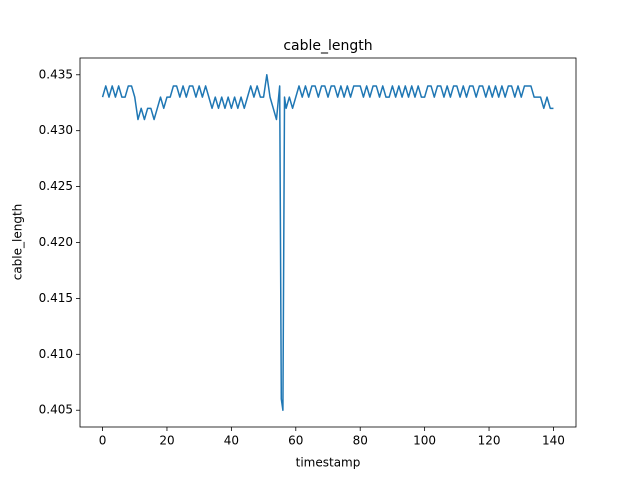 This screenshot has width=640, height=480. What do you see at coordinates (56, 242) in the screenshot?
I see `y-tick-label: 0.420` at bounding box center [56, 242].